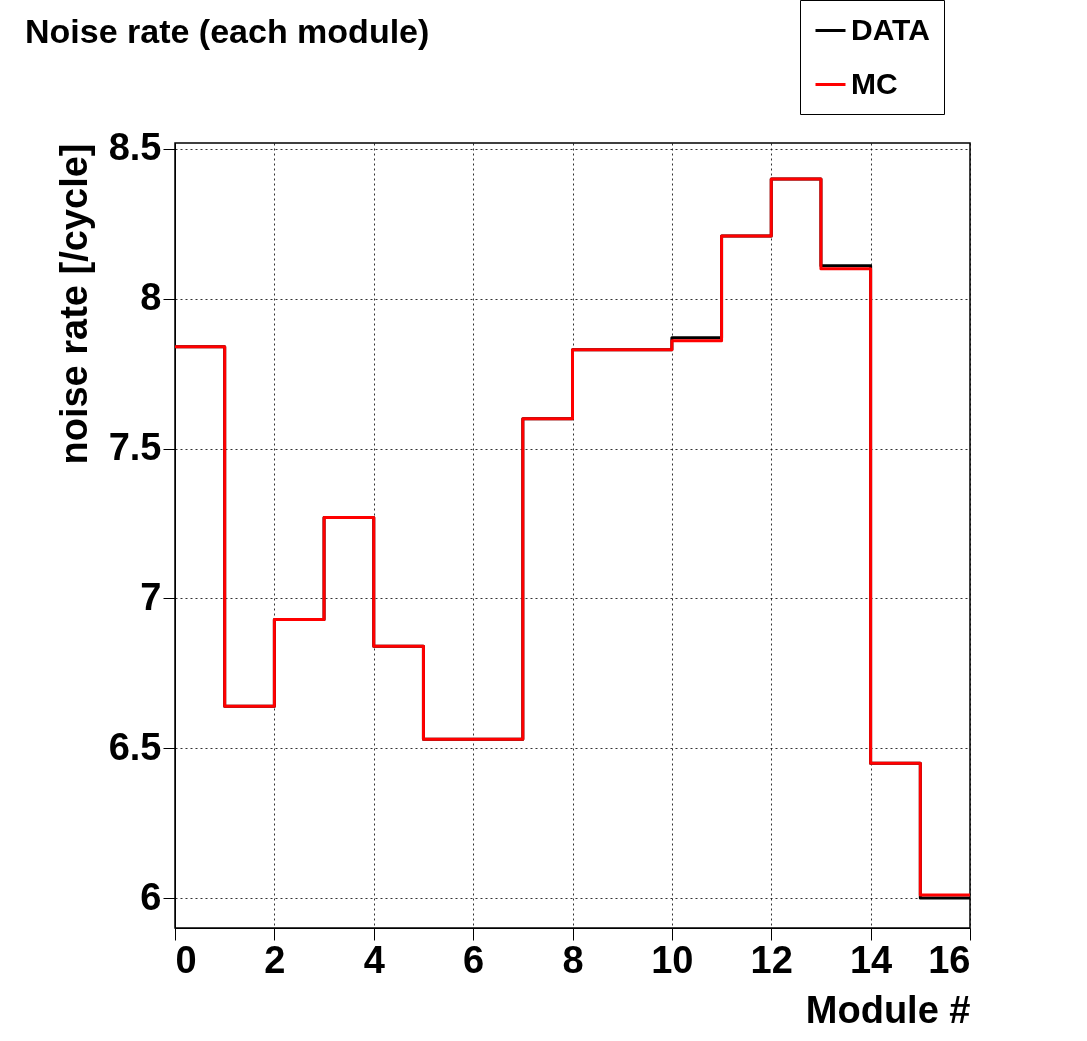 This screenshot has width=1087, height=1041. What do you see at coordinates (151, 896) in the screenshot?
I see `y-tick-label: 6` at bounding box center [151, 896].